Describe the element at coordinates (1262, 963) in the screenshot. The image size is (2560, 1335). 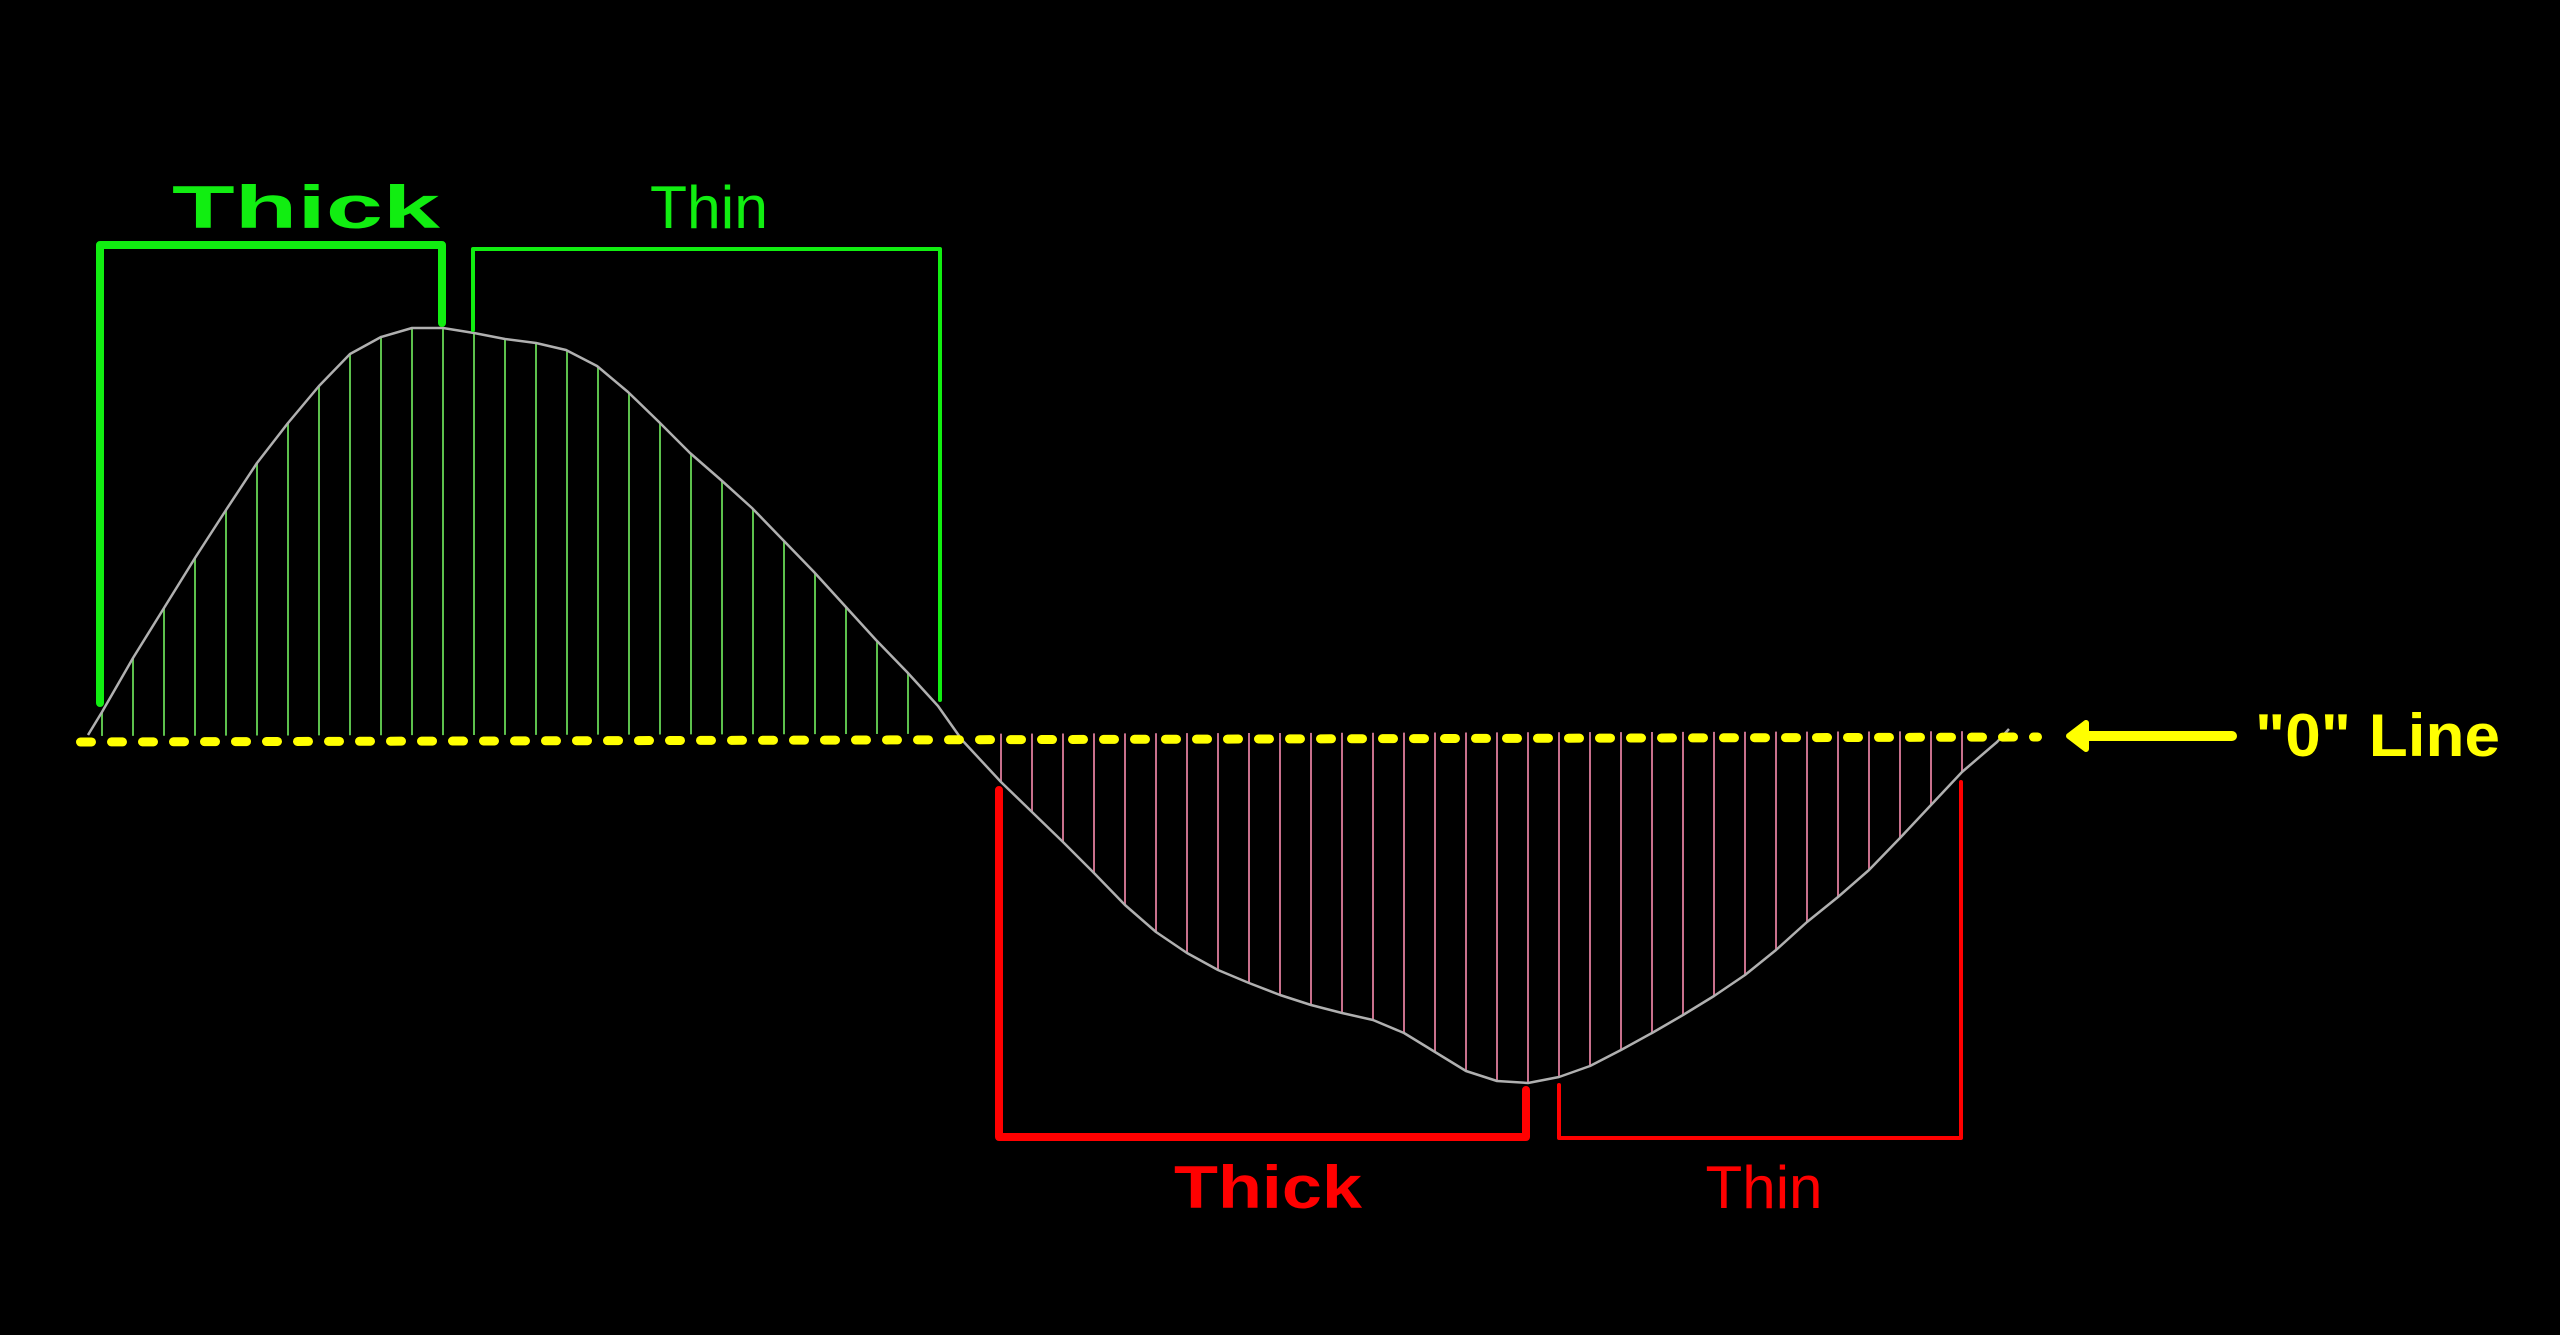
I see `negative-thick-bracket` at that location.